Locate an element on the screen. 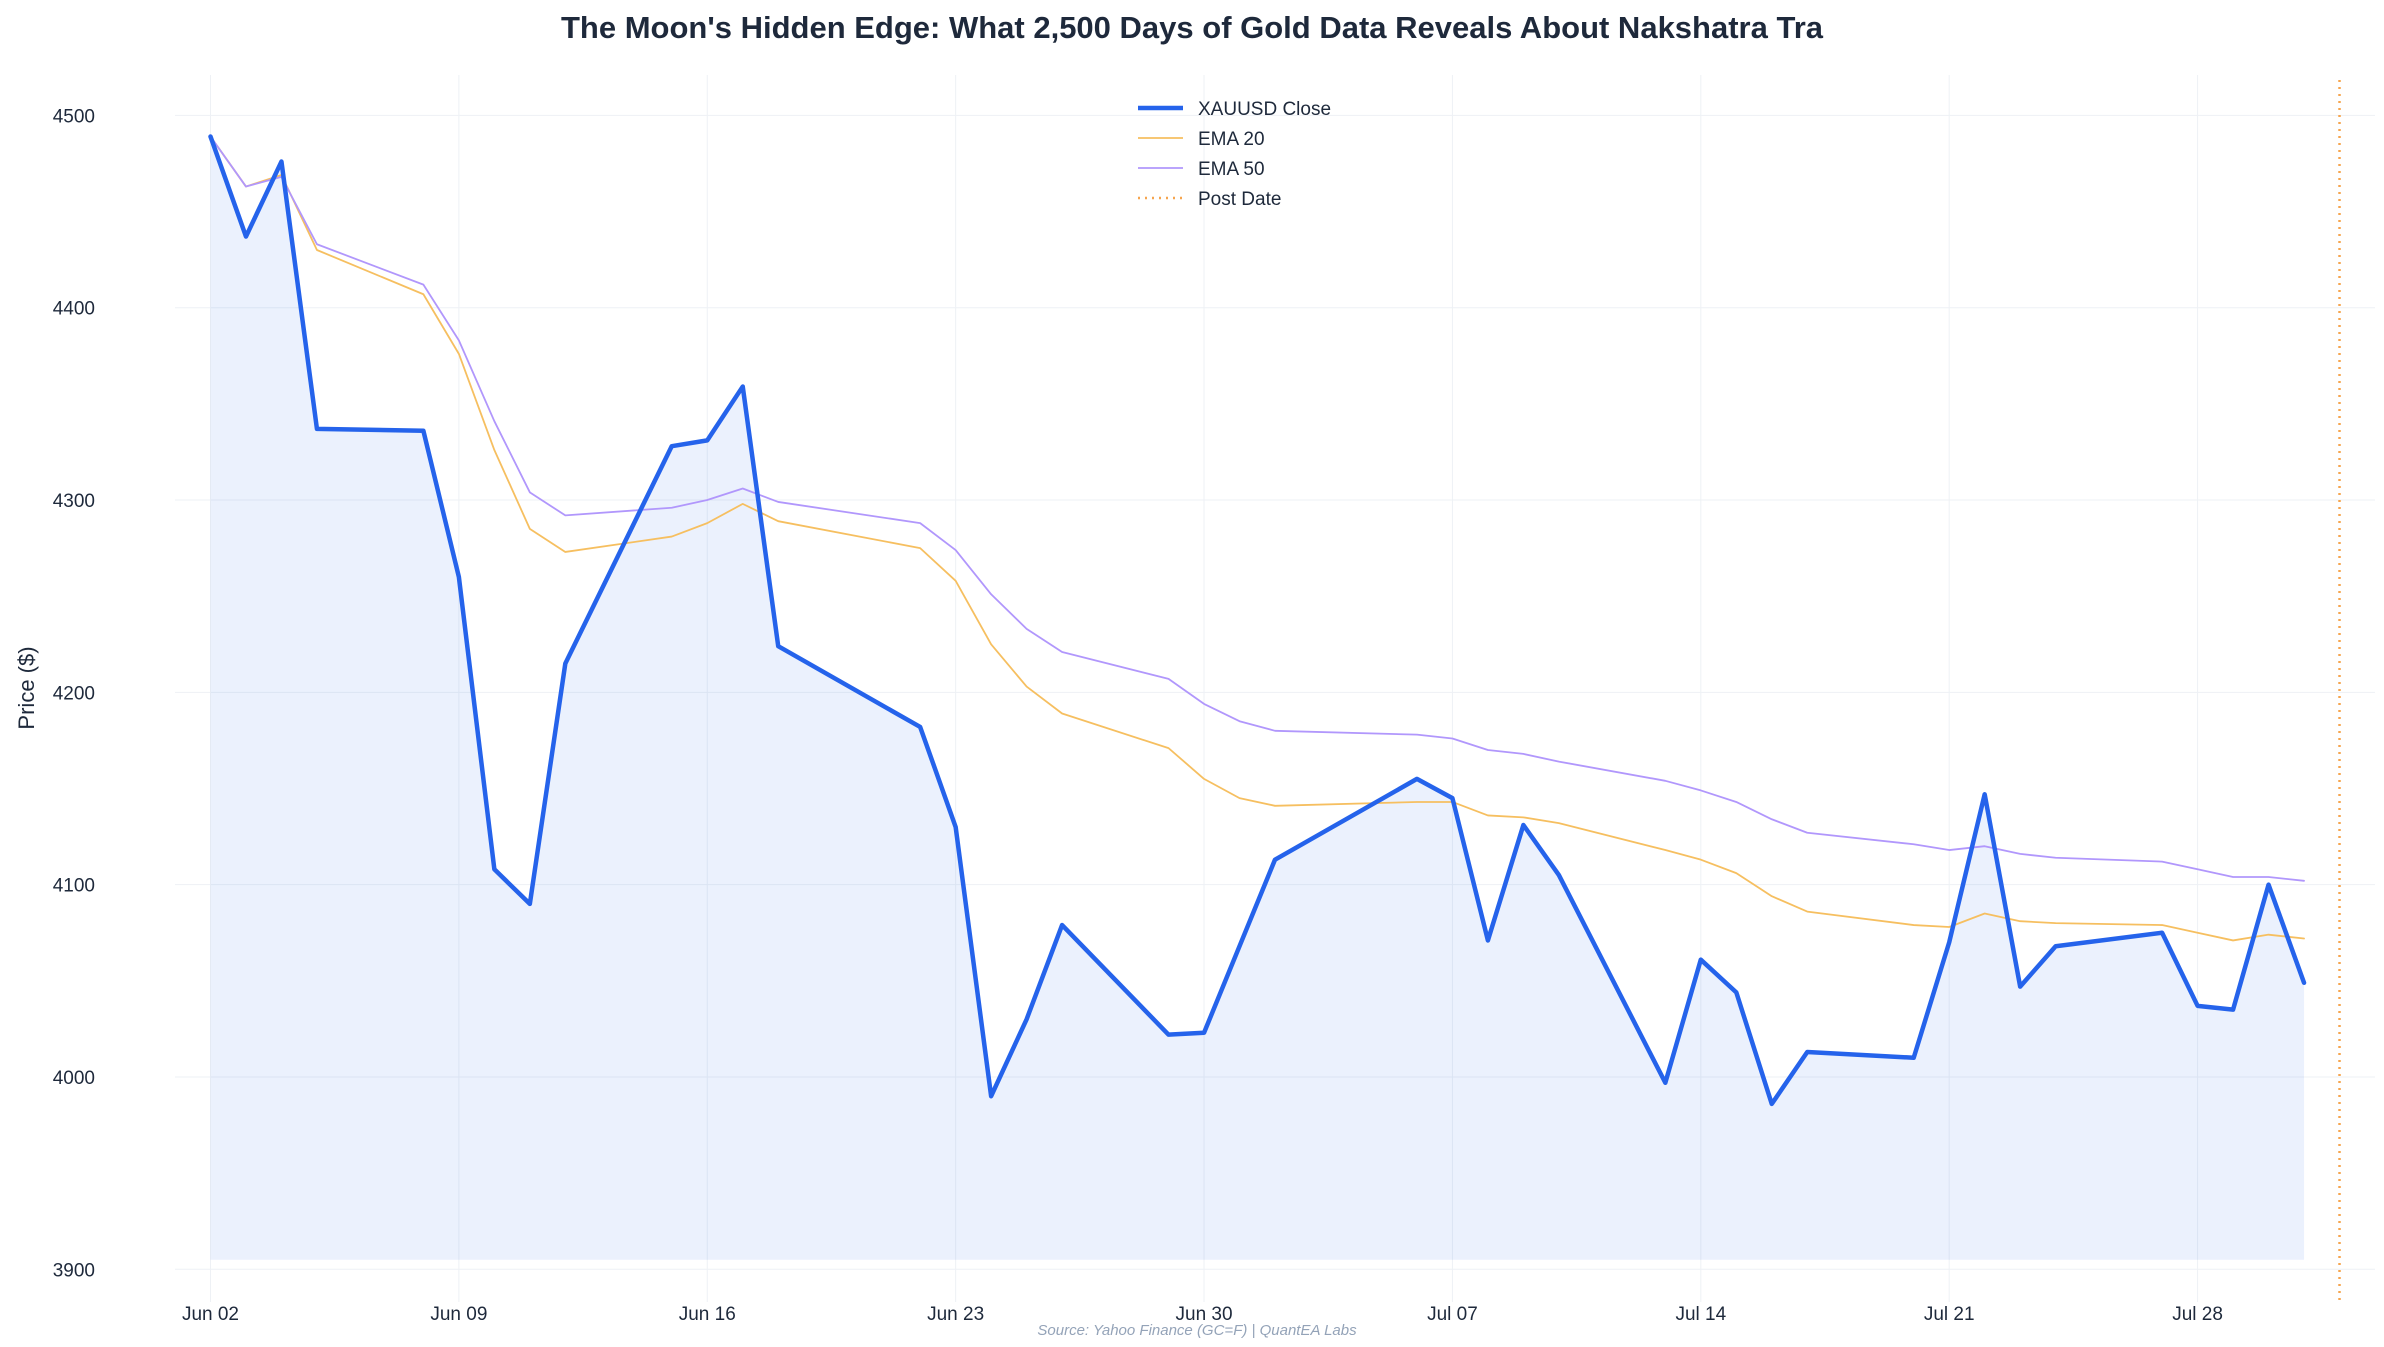 The height and width of the screenshot is (1347, 2384). x-tick-label: Jul 14 is located at coordinates (1700, 1314).